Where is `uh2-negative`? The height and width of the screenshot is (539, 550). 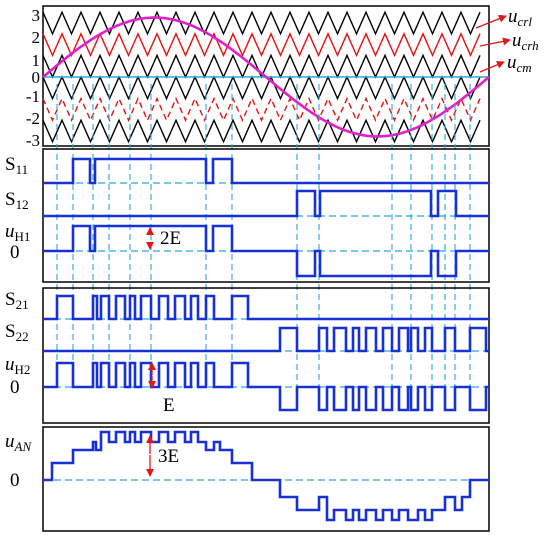
uh2-negative is located at coordinates (376, 398).